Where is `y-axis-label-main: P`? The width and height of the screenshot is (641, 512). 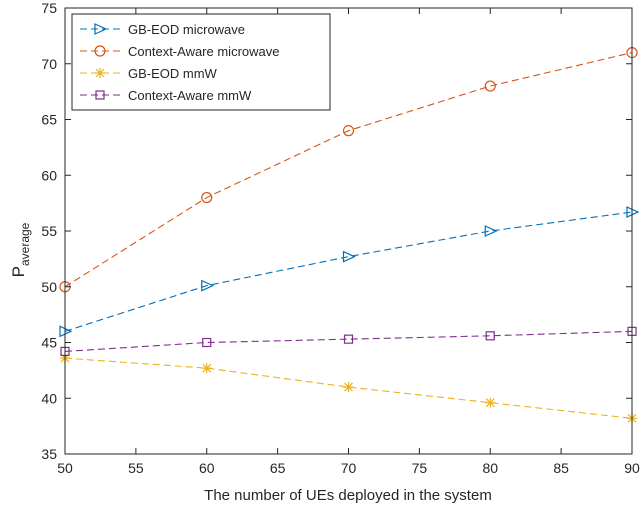
y-axis-label-main: P is located at coordinates (18, 271).